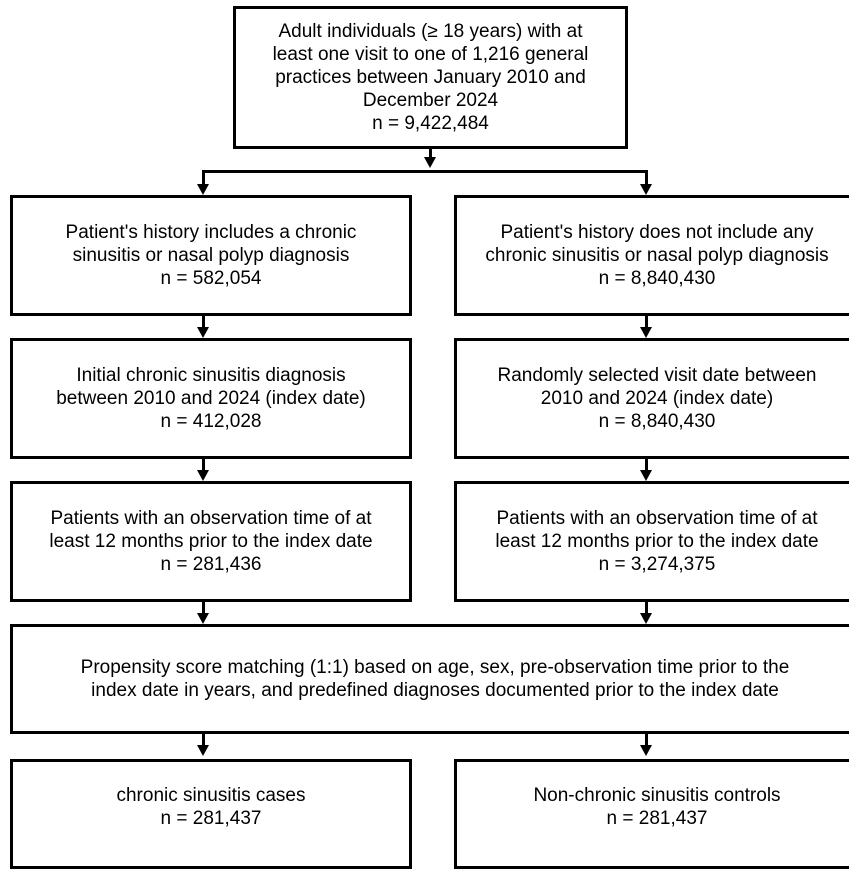 The width and height of the screenshot is (849, 869). Describe the element at coordinates (211, 564) in the screenshot. I see `box-count: n = 281,436` at that location.